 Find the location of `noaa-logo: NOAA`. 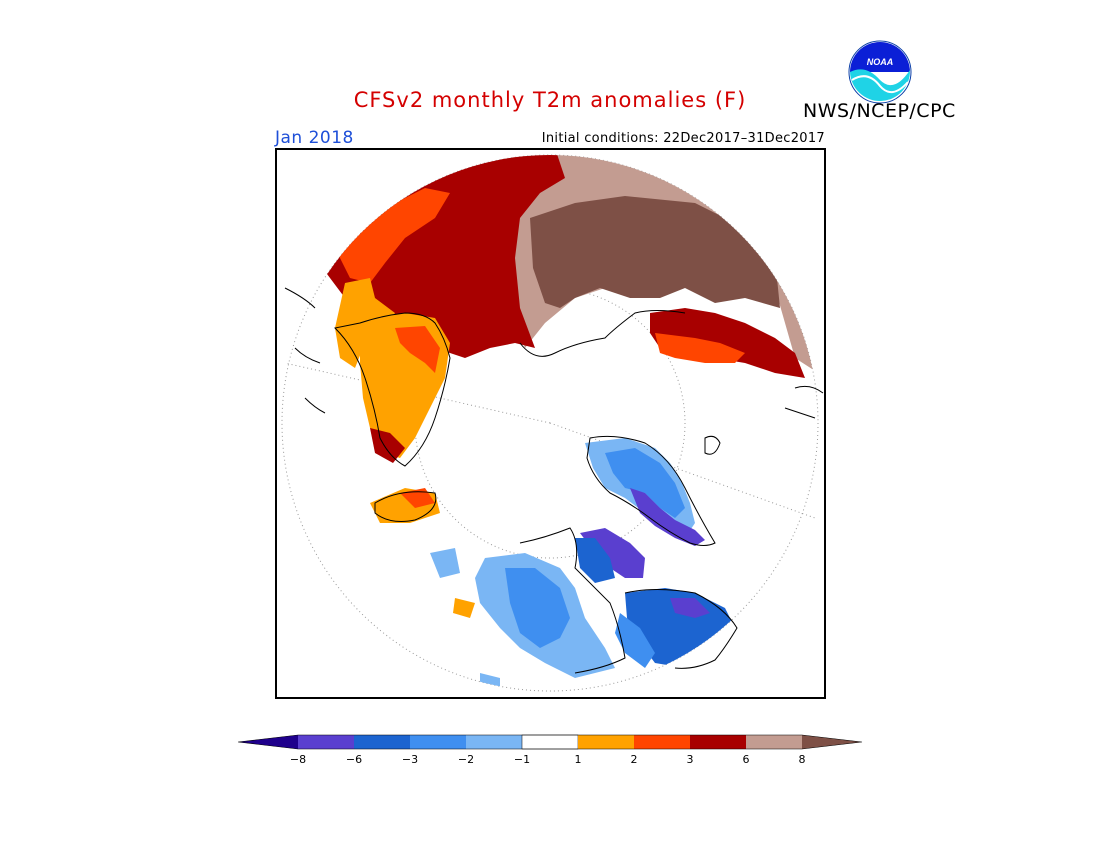

noaa-logo: NOAA is located at coordinates (880, 74).